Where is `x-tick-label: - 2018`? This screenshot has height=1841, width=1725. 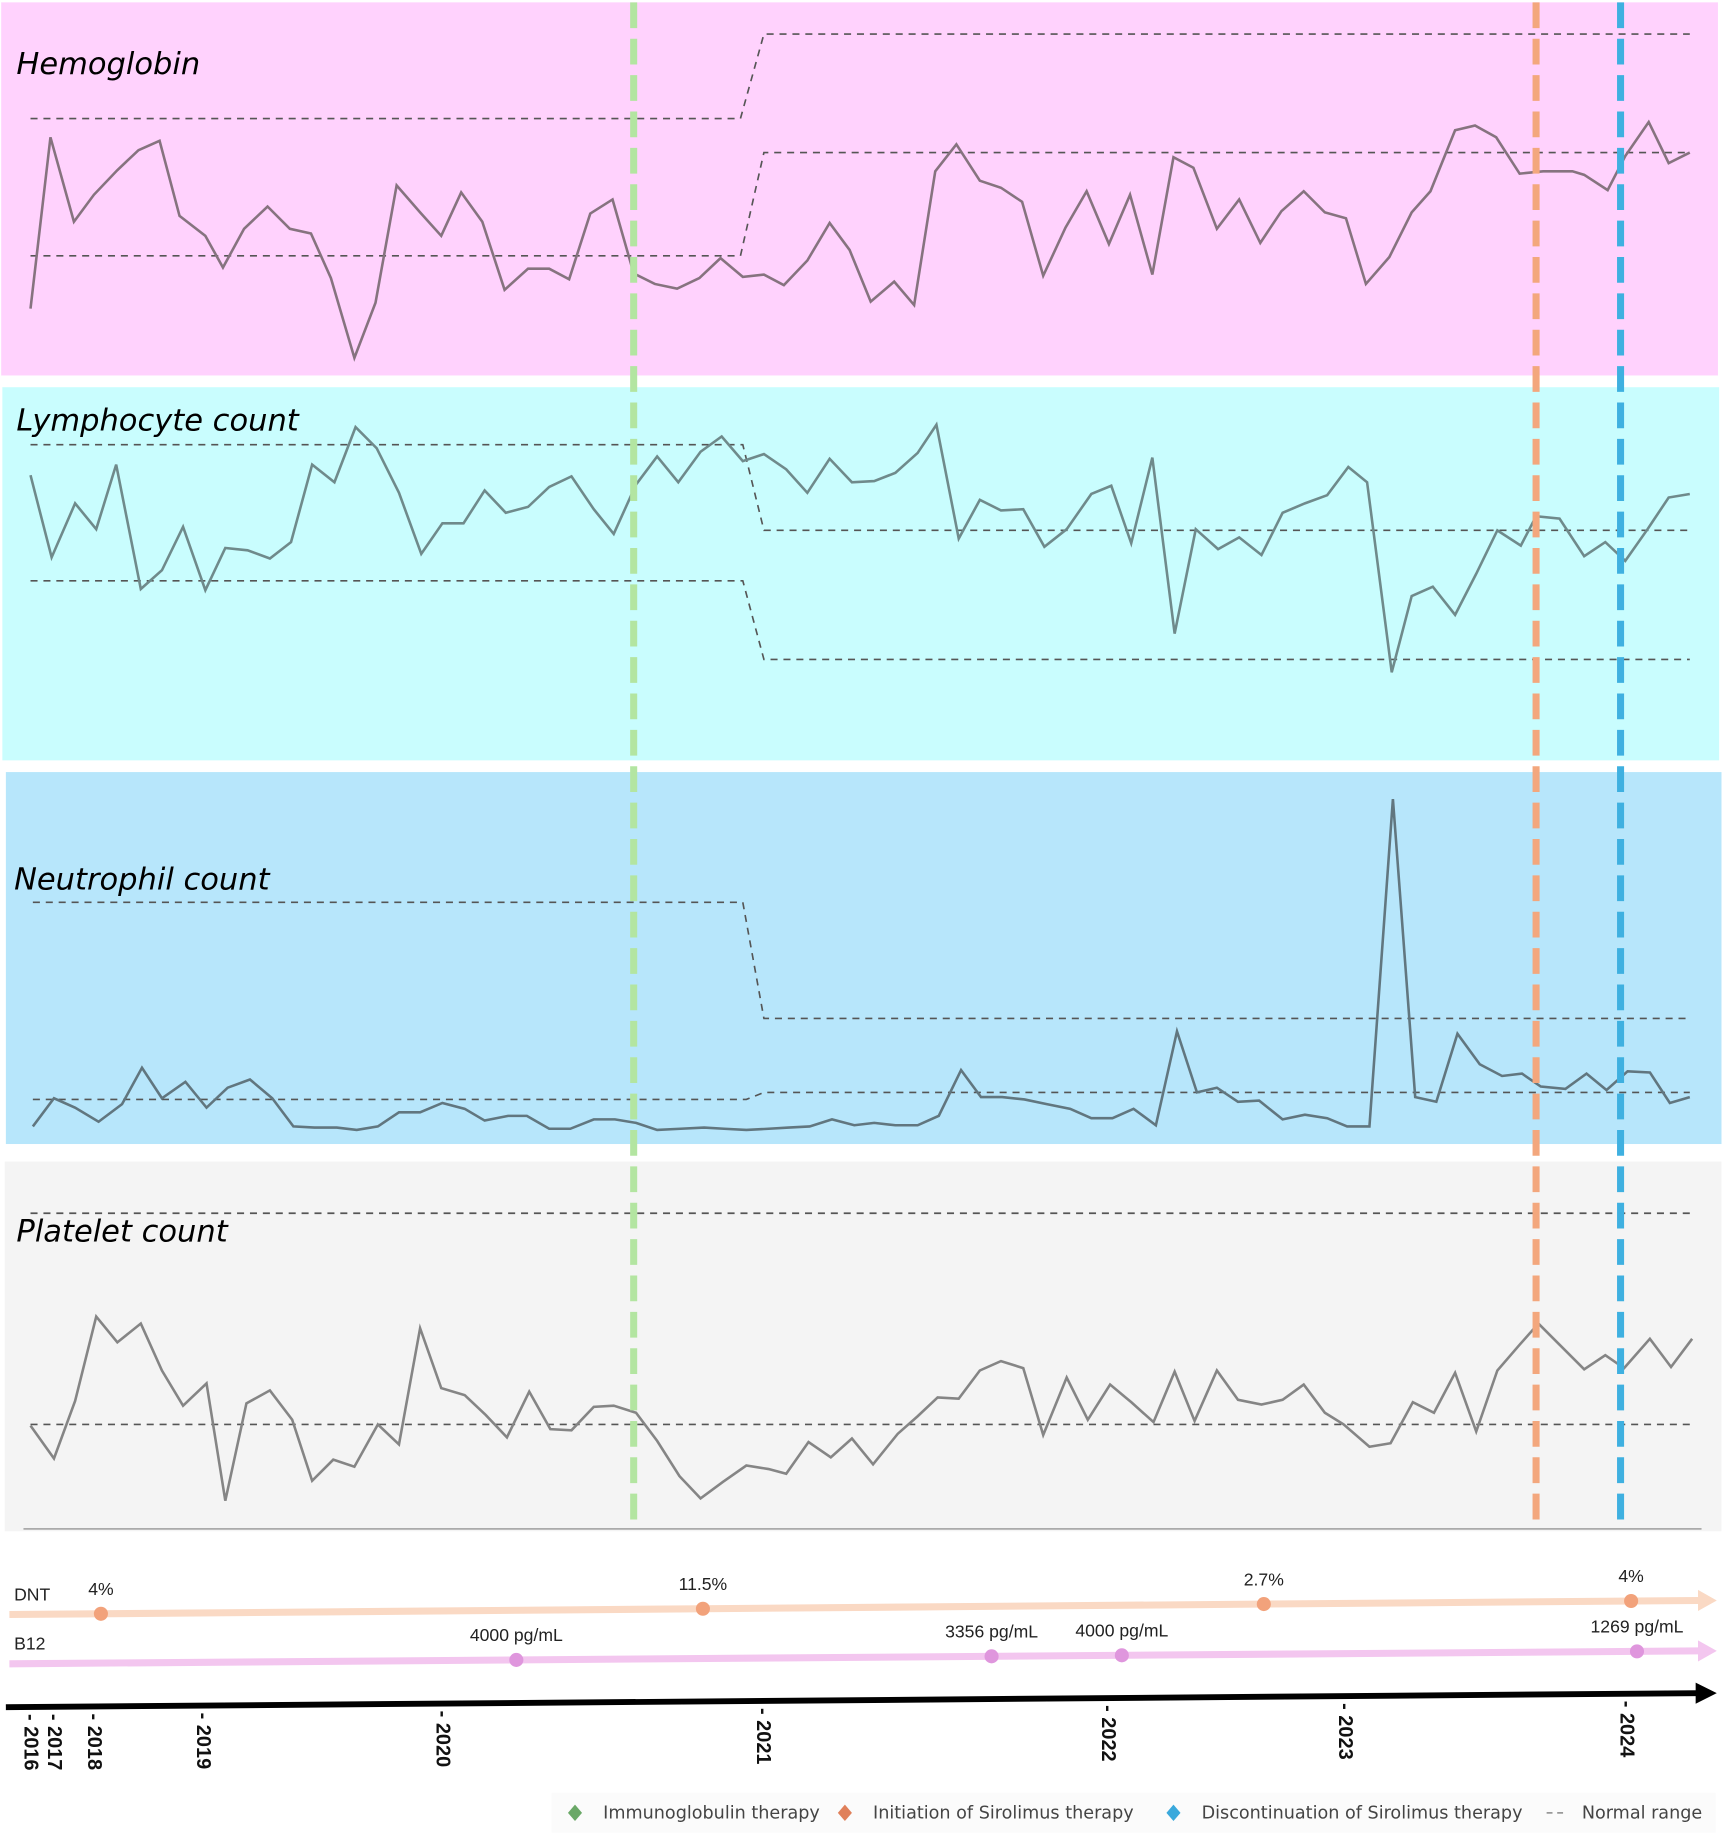
x-tick-label: - 2018 is located at coordinates (94, 1742).